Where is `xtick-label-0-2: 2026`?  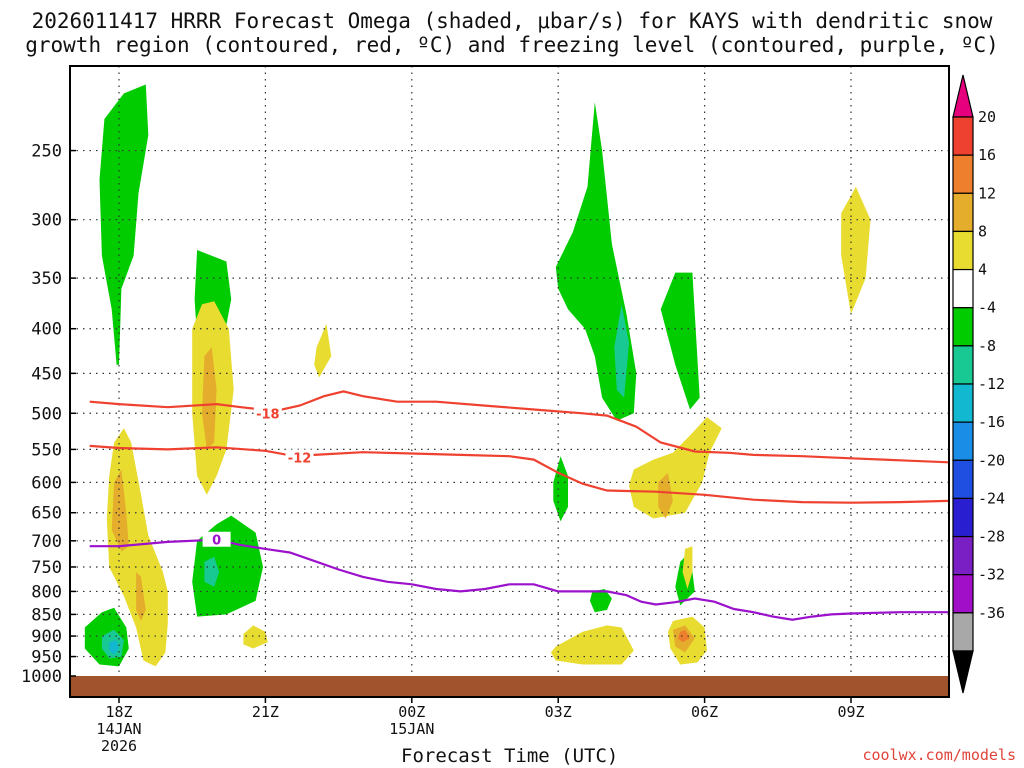
xtick-label-0-2: 2026 is located at coordinates (119, 746).